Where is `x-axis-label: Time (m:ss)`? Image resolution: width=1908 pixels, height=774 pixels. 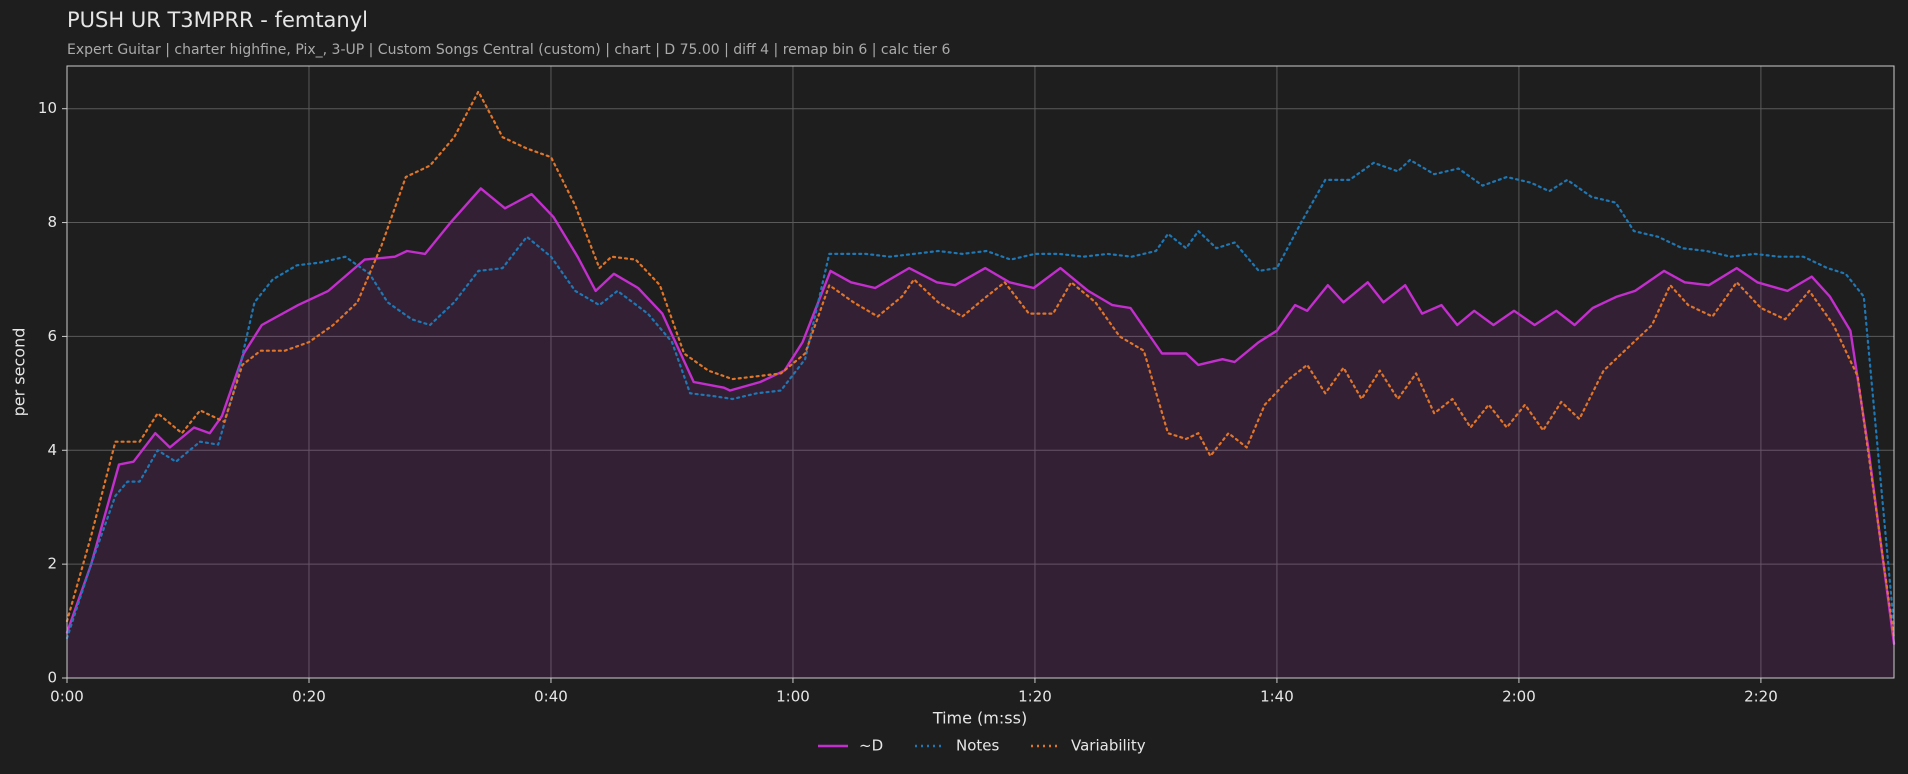
x-axis-label: Time (m:ss) is located at coordinates (979, 718).